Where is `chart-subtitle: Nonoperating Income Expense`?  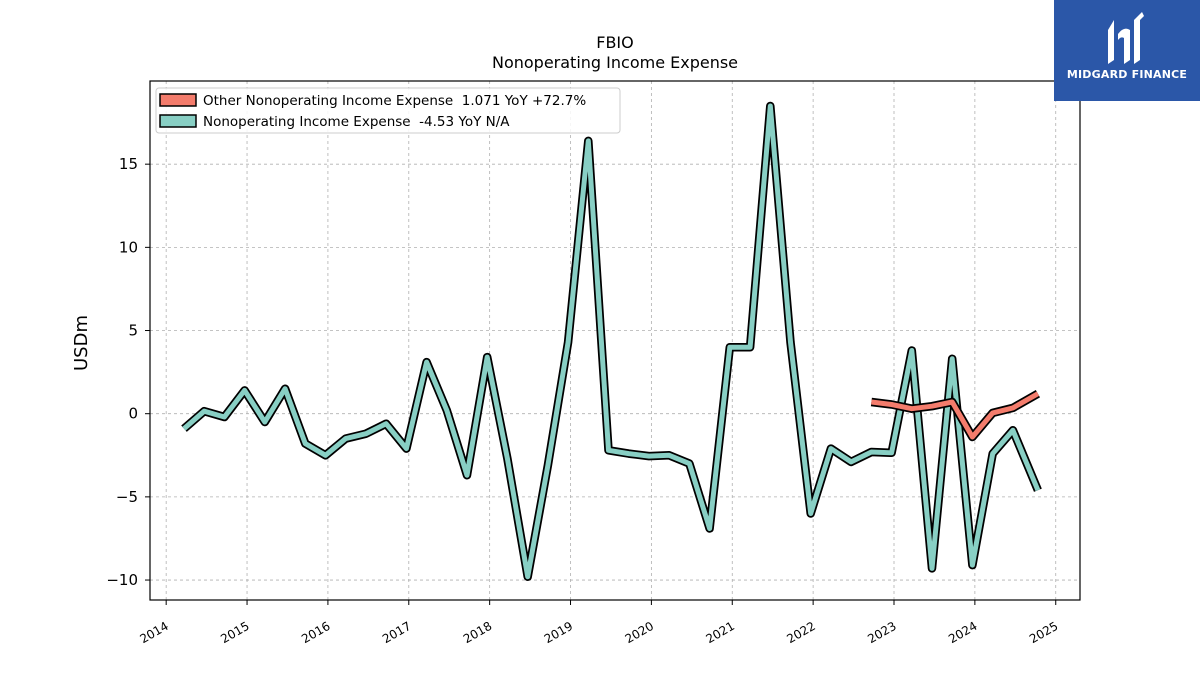 chart-subtitle: Nonoperating Income Expense is located at coordinates (615, 62).